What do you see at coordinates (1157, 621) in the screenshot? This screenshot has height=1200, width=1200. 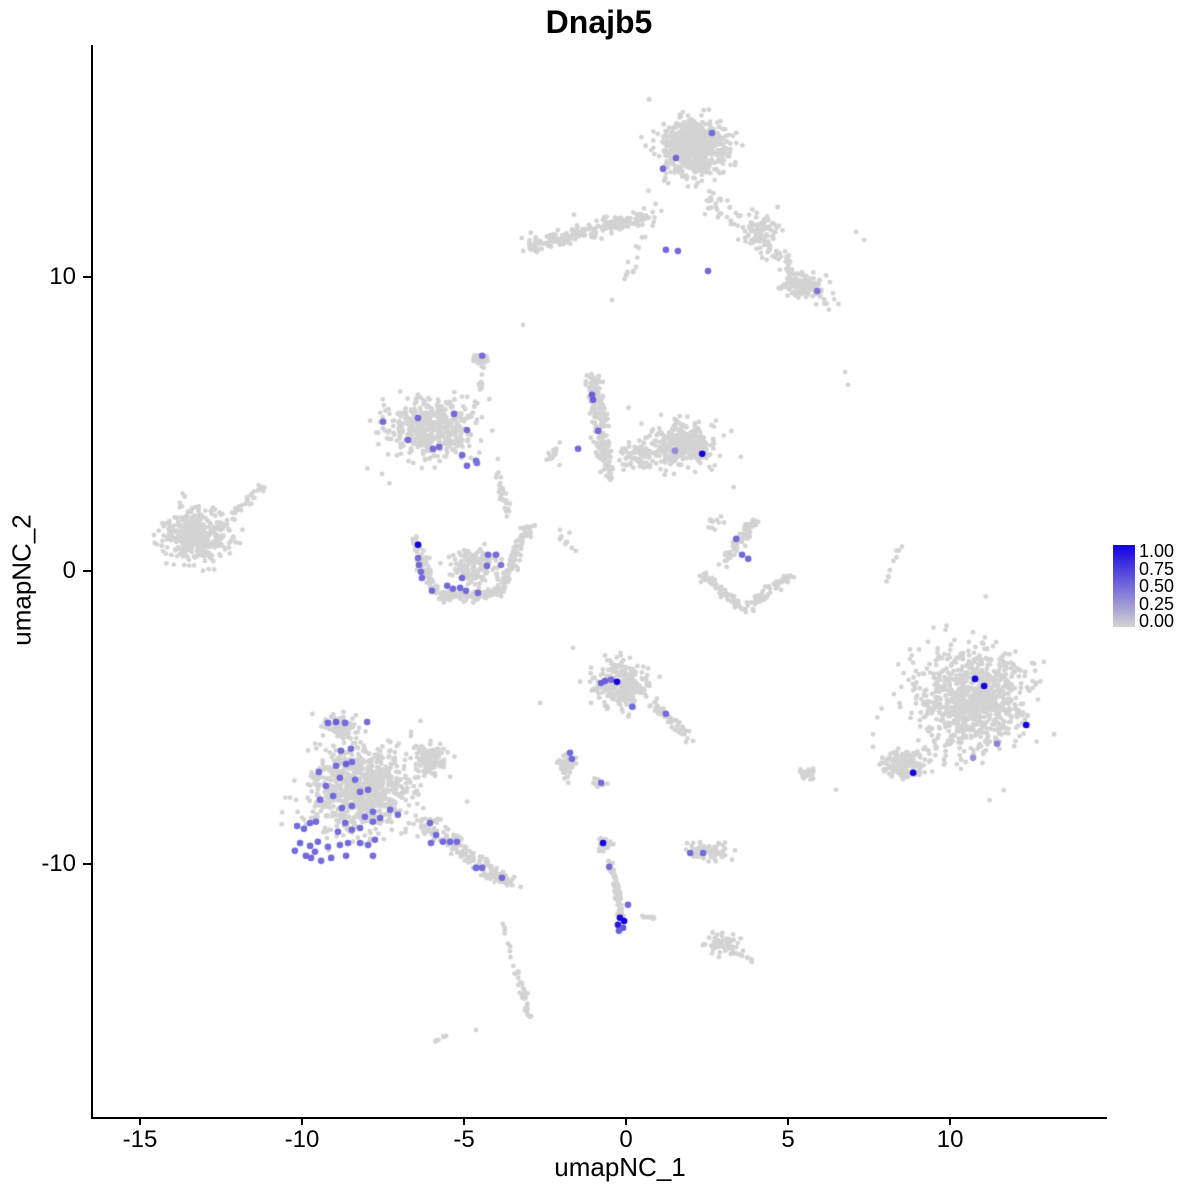 I see `legend-tick-label: 0.00` at bounding box center [1157, 621].